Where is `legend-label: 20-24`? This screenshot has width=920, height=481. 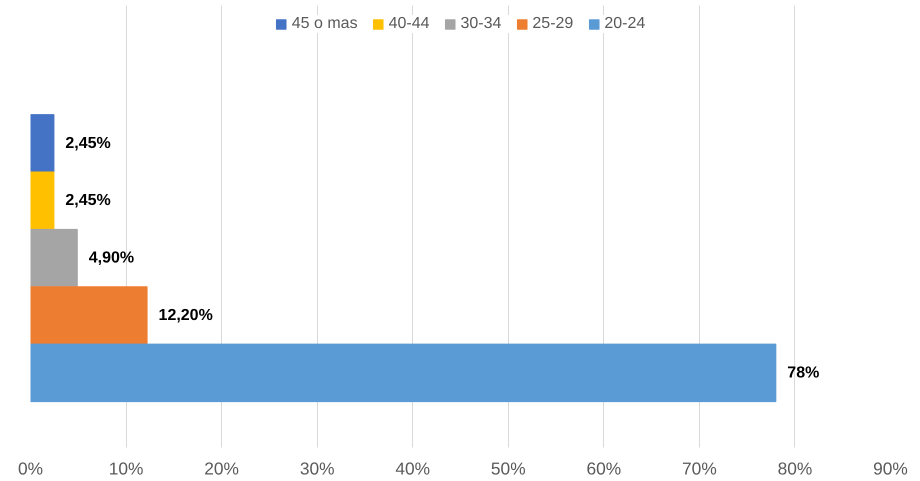
legend-label: 20-24 is located at coordinates (625, 24).